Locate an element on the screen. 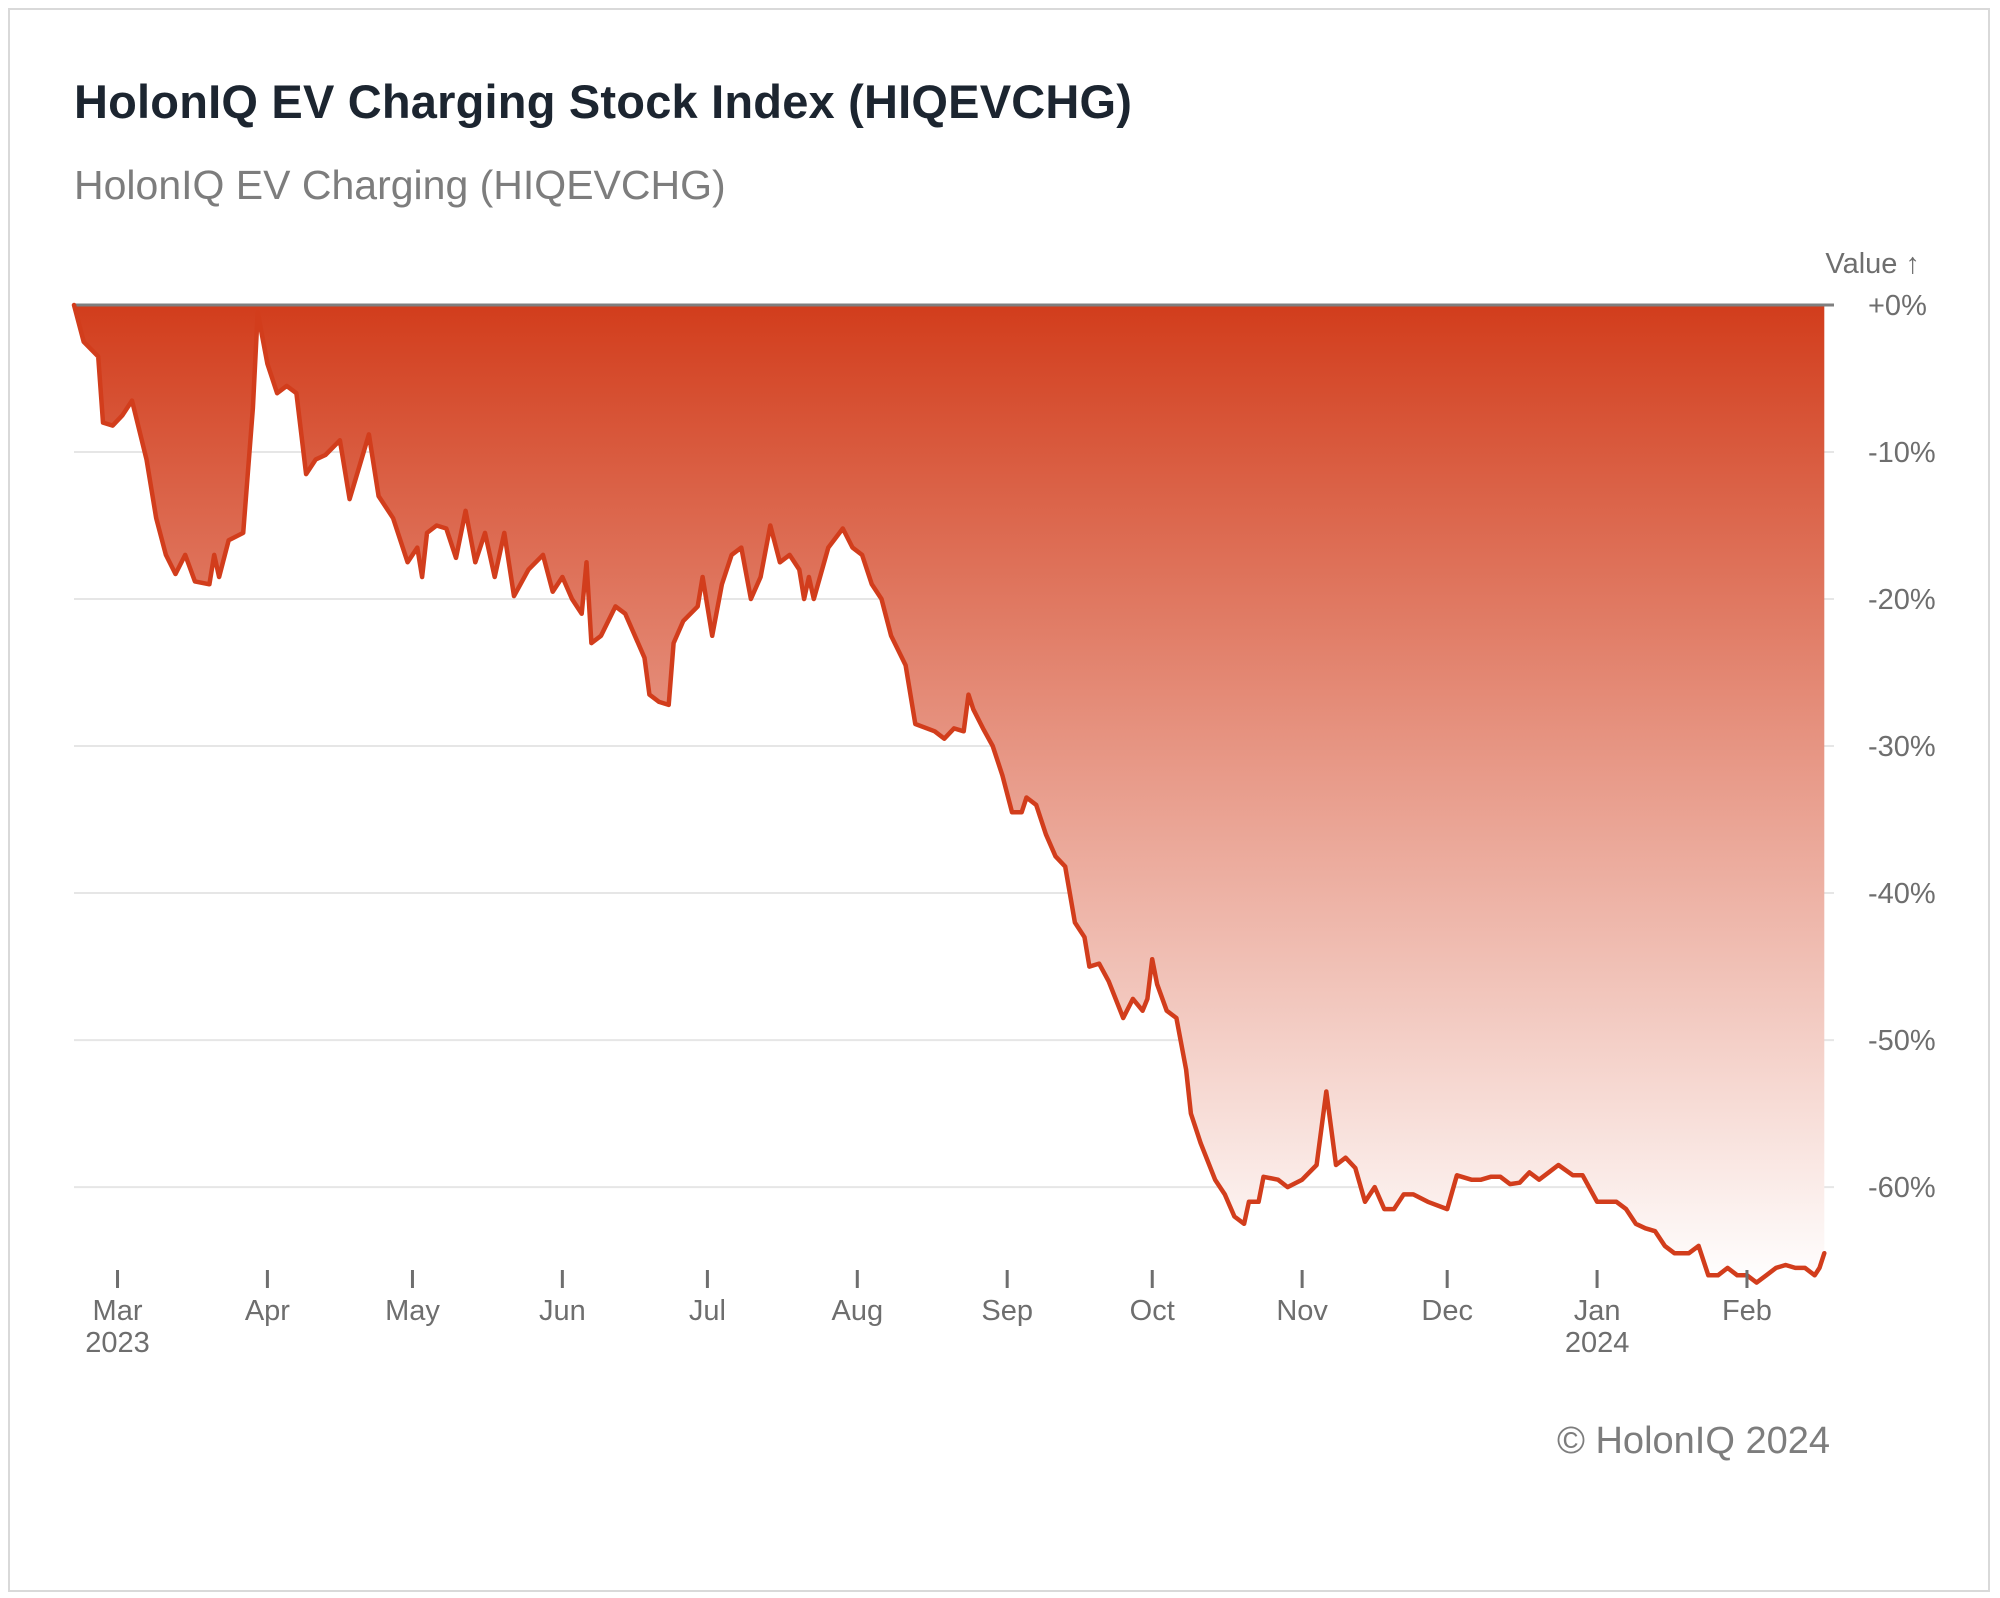 This screenshot has height=1598, width=2000. x-tick-label: Jul is located at coordinates (707, 1311).